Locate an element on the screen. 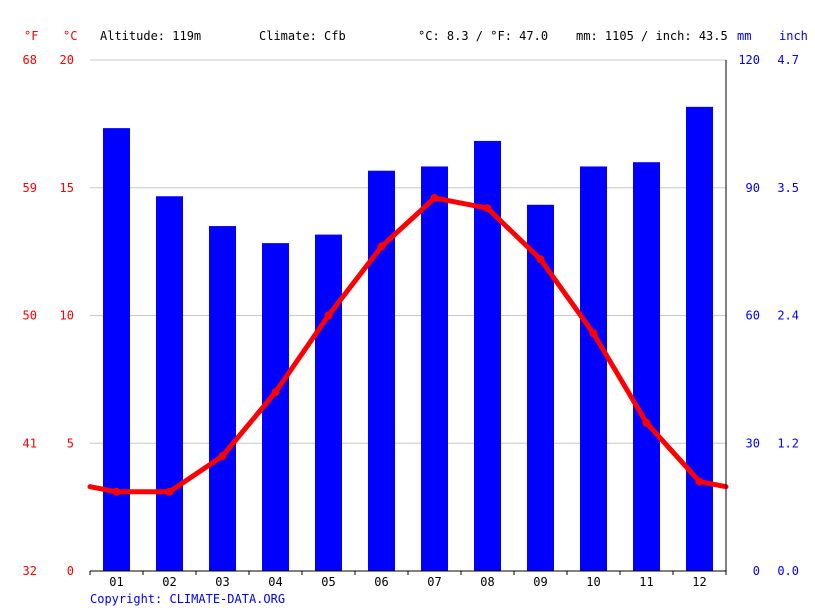 The image size is (815, 611). inch-ticks: 4.7 3.5 2.4 1.2 0.0 is located at coordinates (788, 315).